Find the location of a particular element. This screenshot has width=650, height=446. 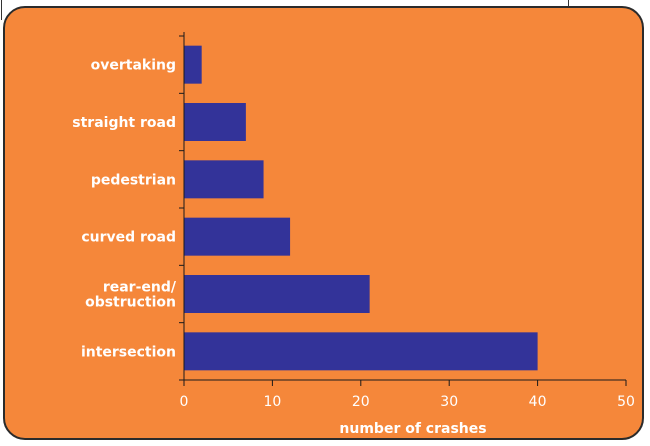

category-label-2: pedestrian is located at coordinates (133, 180).